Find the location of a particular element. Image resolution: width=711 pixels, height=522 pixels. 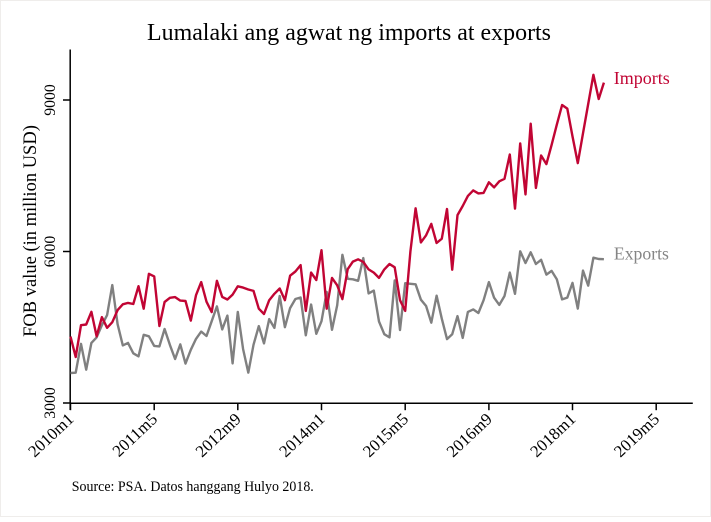

svg-text: 9000 is located at coordinates (50, 100).